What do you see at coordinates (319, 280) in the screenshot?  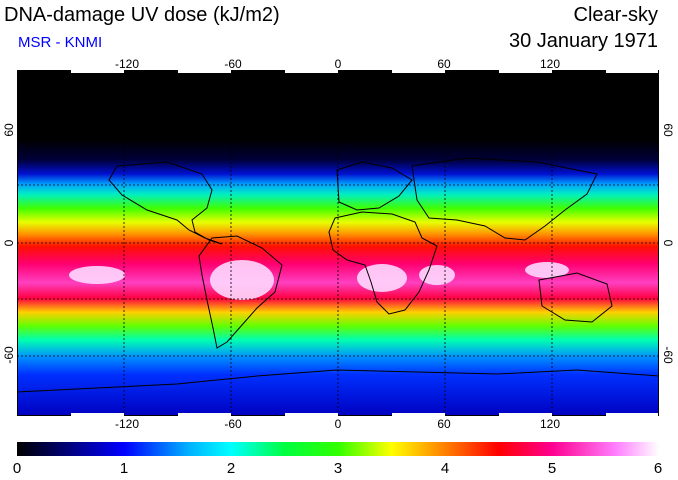 I see `high-dose-patches` at bounding box center [319, 280].